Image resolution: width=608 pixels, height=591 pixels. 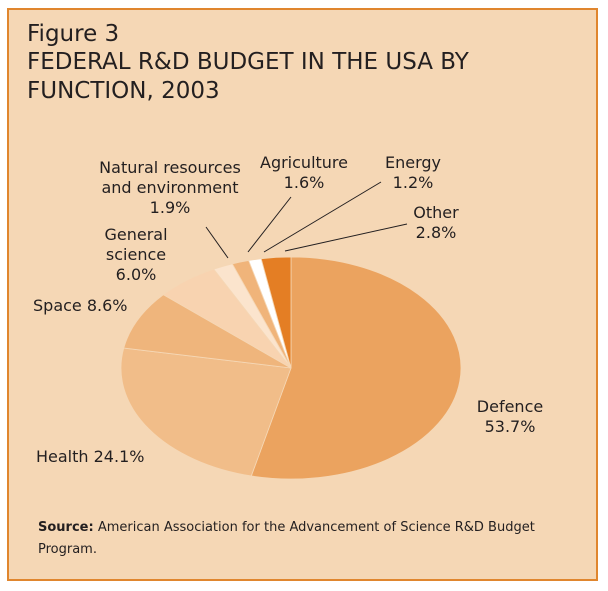 I want to click on label-agriculture: Agriculture 1.6%, so click(x=304, y=172).